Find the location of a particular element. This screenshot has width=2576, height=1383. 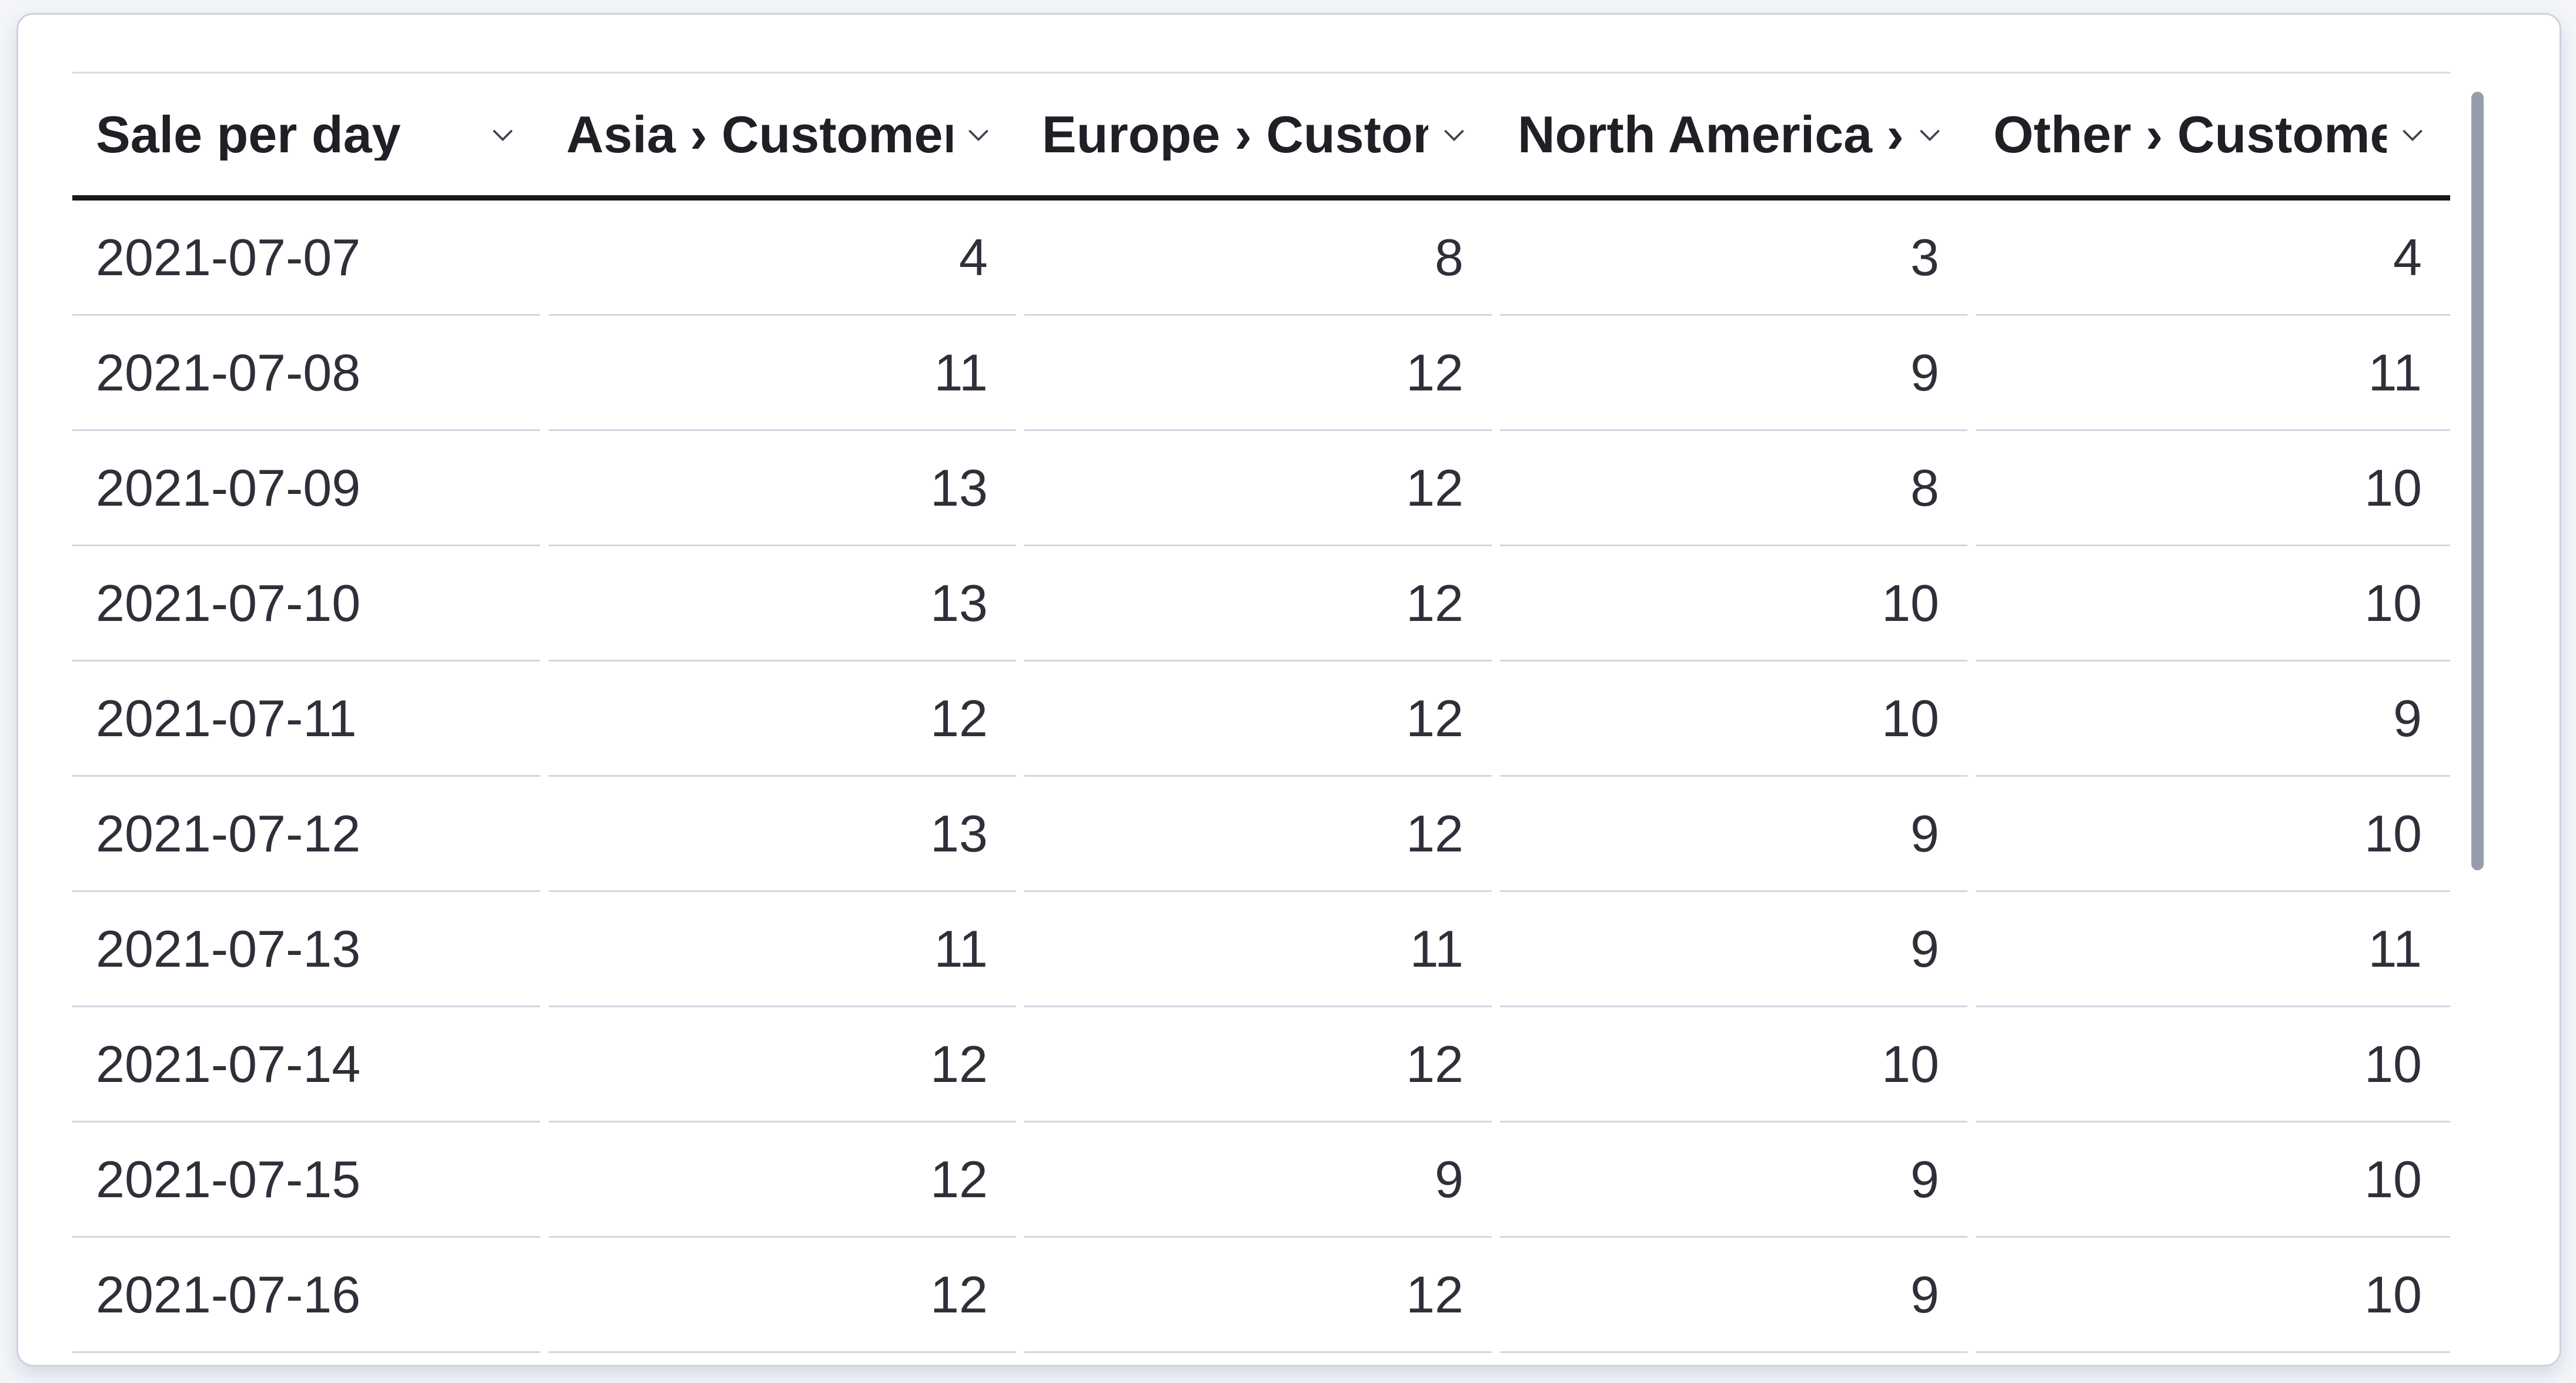

table-row: 2021-07-13 11 11 9 11 is located at coordinates (1261, 949).